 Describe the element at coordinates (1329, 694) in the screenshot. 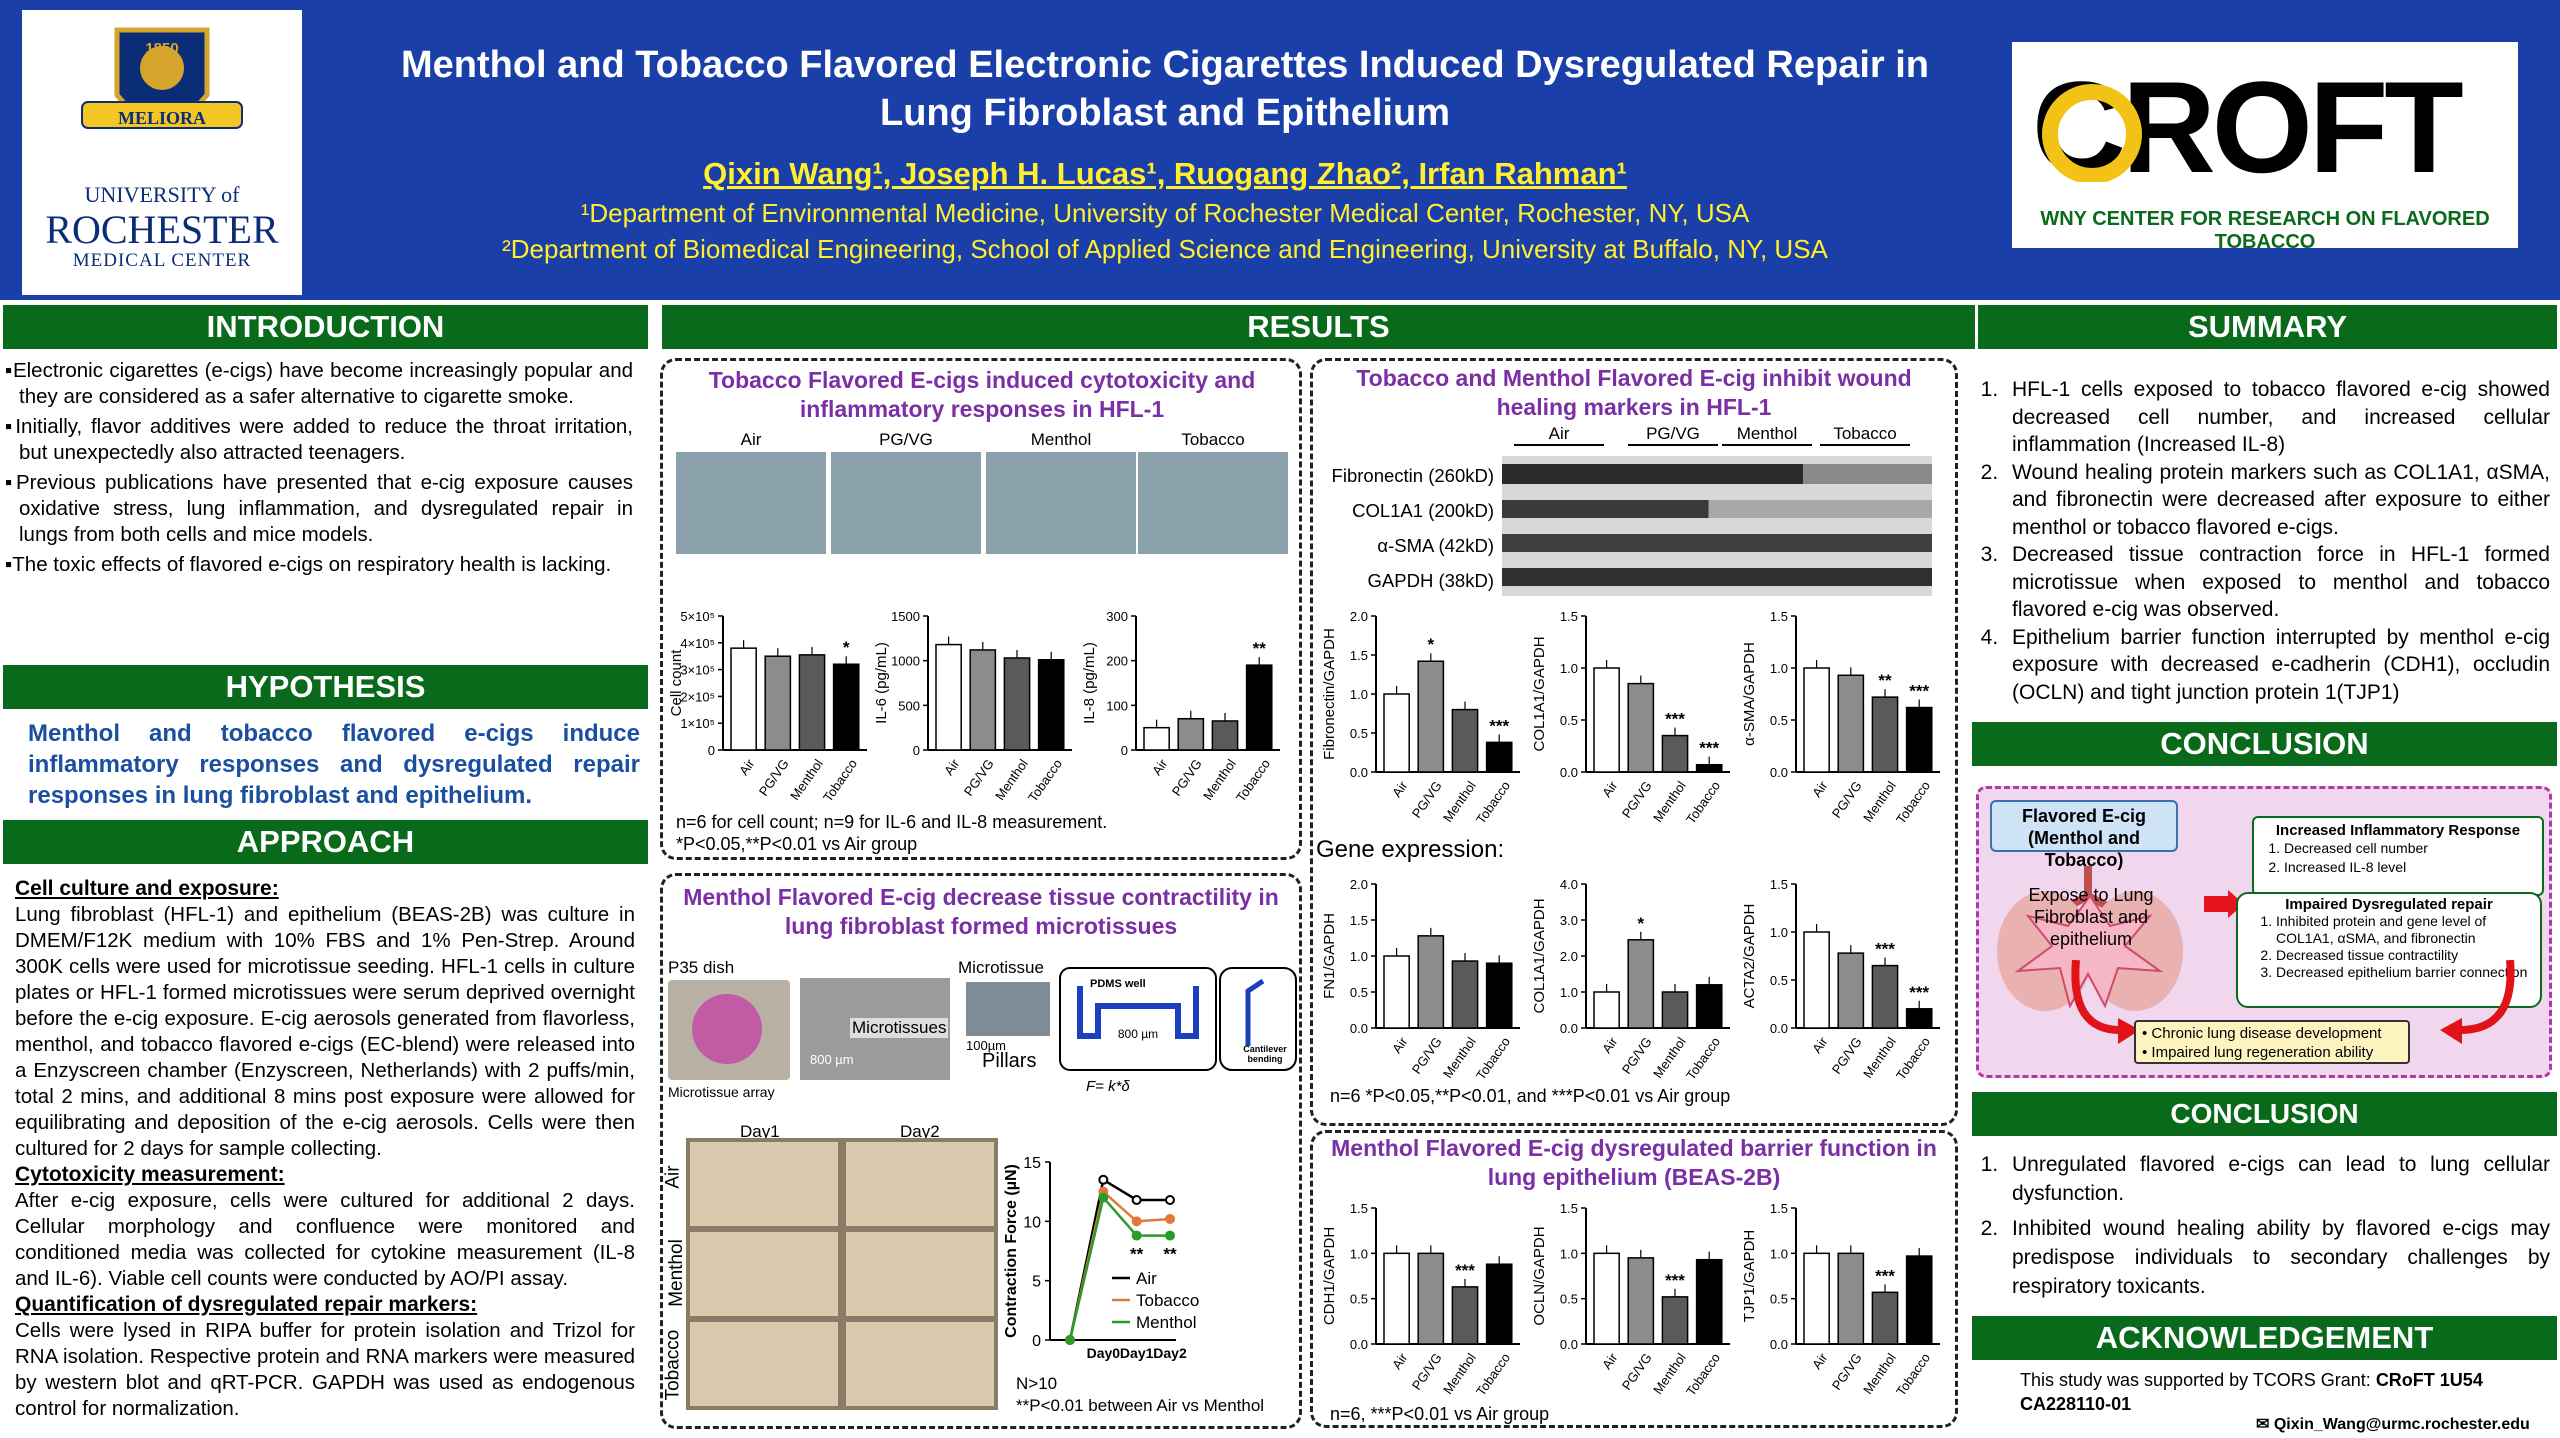

I see `y-axis-label: Fibronectin/GAPDH` at that location.